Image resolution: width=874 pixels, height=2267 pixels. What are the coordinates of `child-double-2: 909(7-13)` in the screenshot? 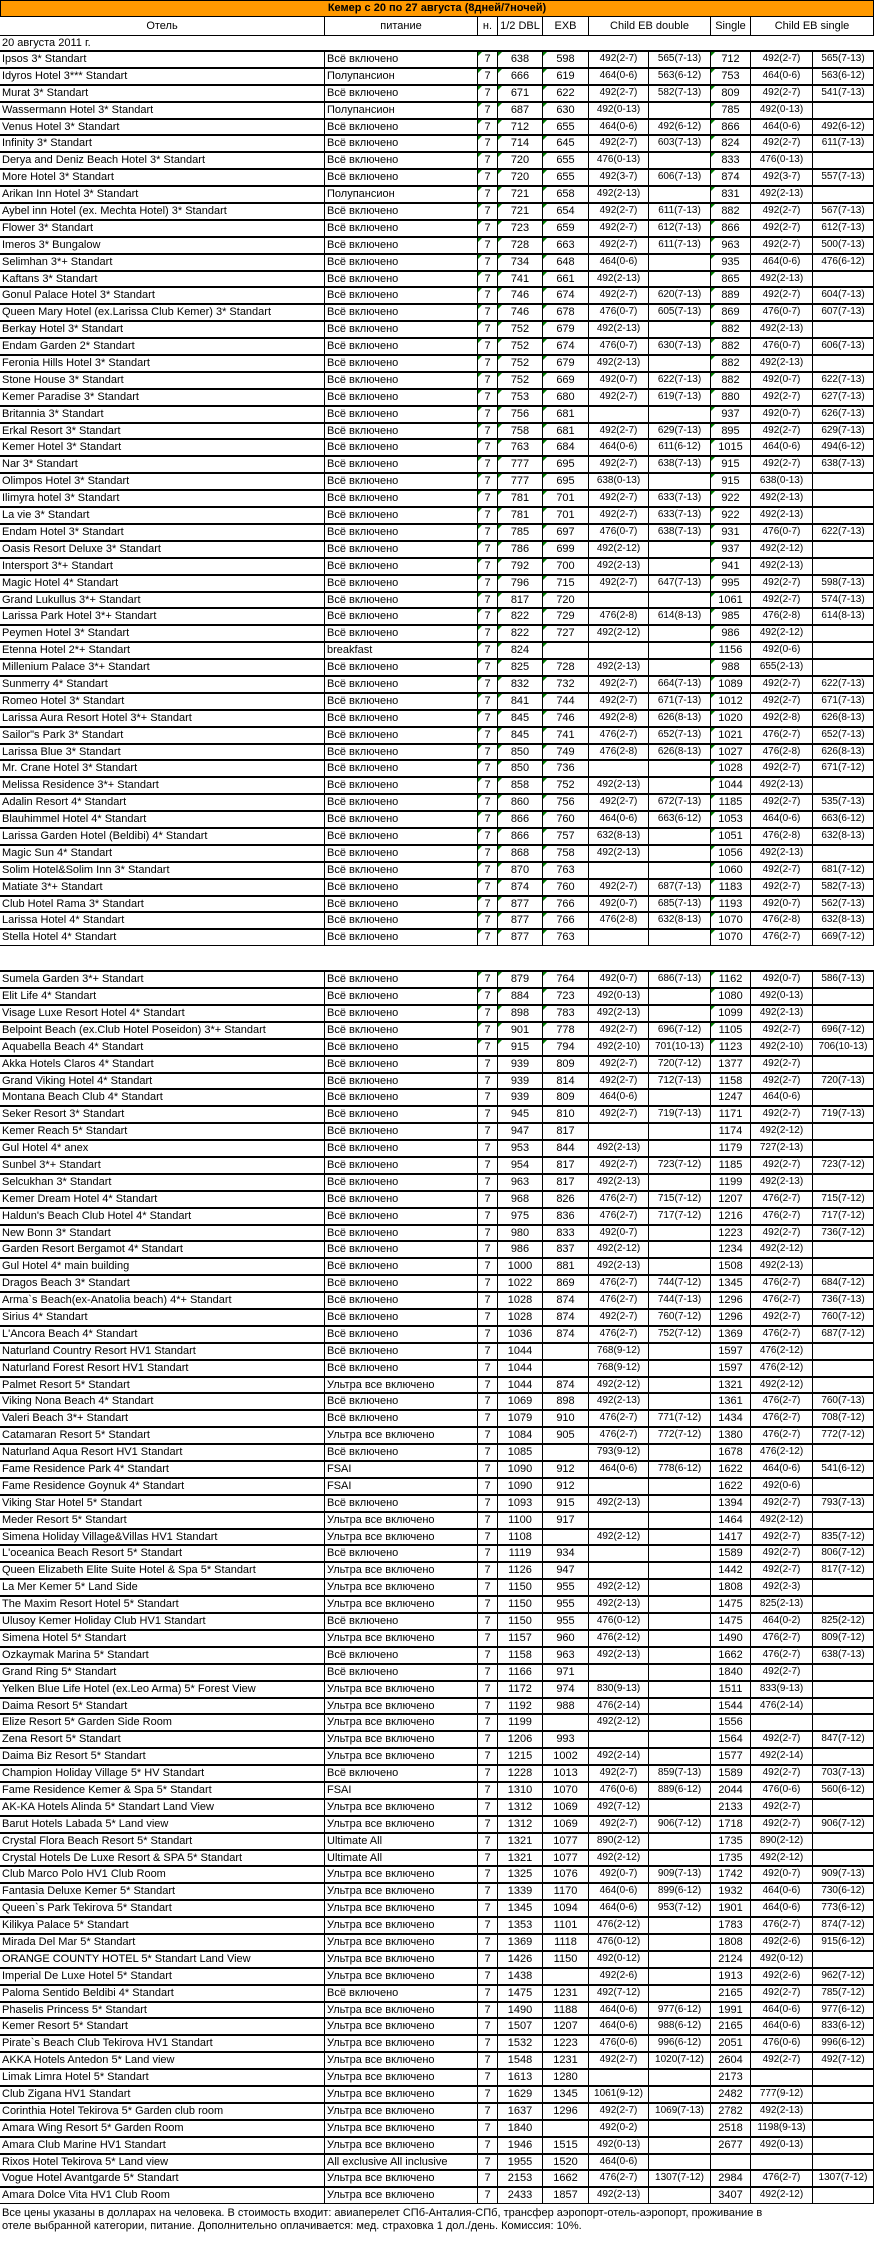 It's located at (680, 1875).